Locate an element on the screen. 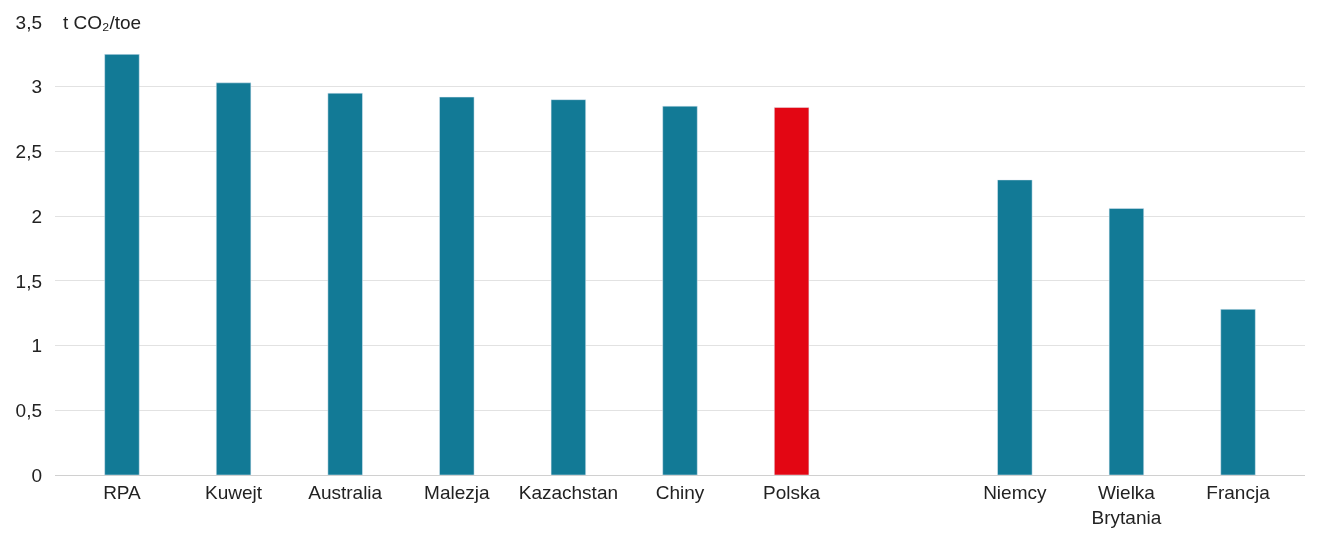 The width and height of the screenshot is (1320, 540). y-tick-label: 3,5 is located at coordinates (28, 22).